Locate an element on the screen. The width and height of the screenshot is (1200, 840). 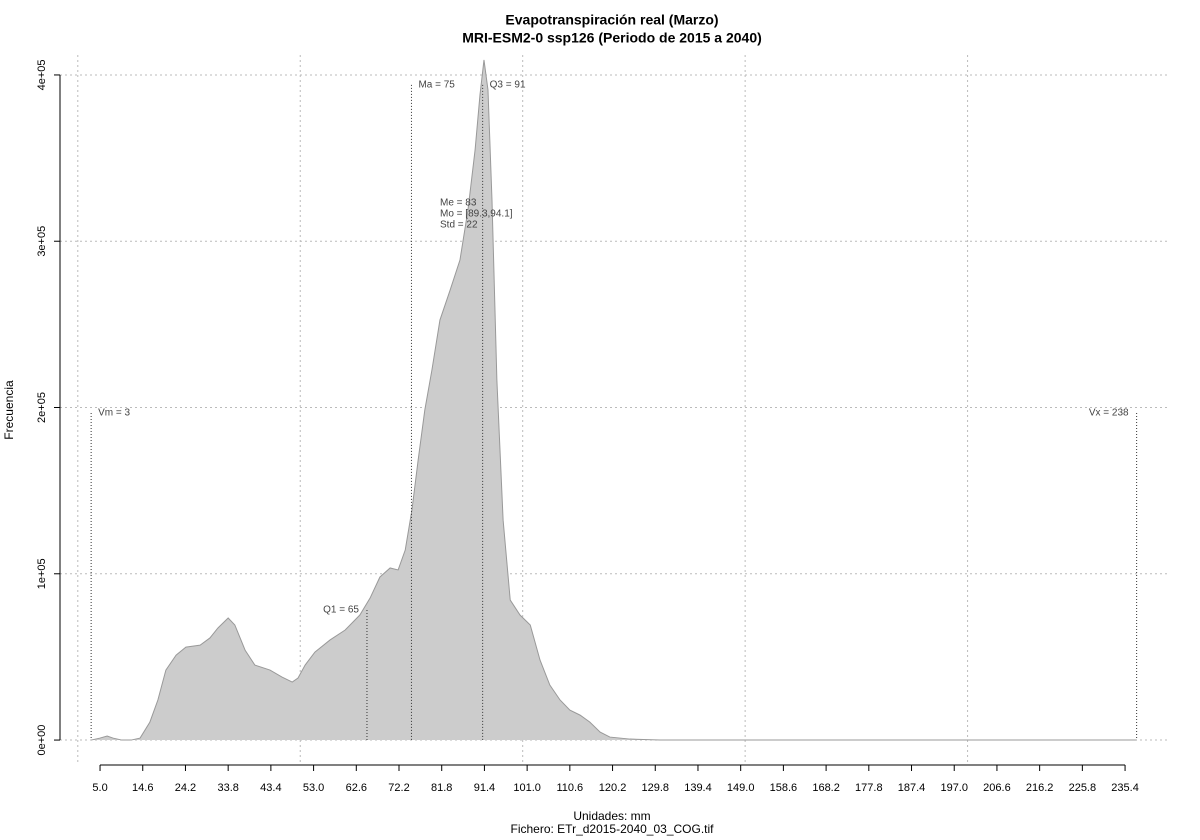
x-tick-label: 110.6 is located at coordinates (569, 788).